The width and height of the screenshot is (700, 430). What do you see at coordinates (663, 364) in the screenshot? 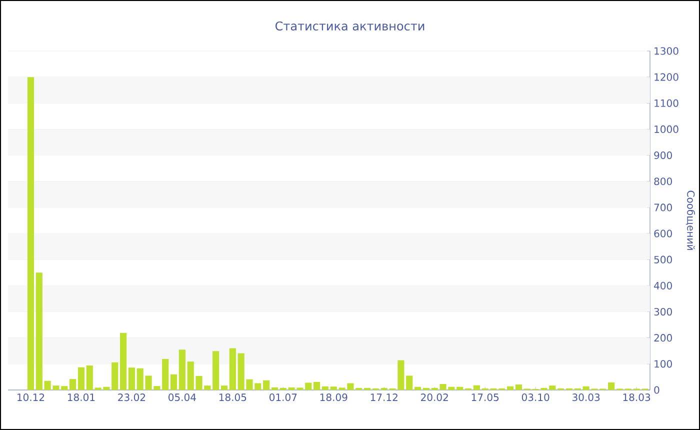
I see `y-tick-label: 100` at bounding box center [663, 364].